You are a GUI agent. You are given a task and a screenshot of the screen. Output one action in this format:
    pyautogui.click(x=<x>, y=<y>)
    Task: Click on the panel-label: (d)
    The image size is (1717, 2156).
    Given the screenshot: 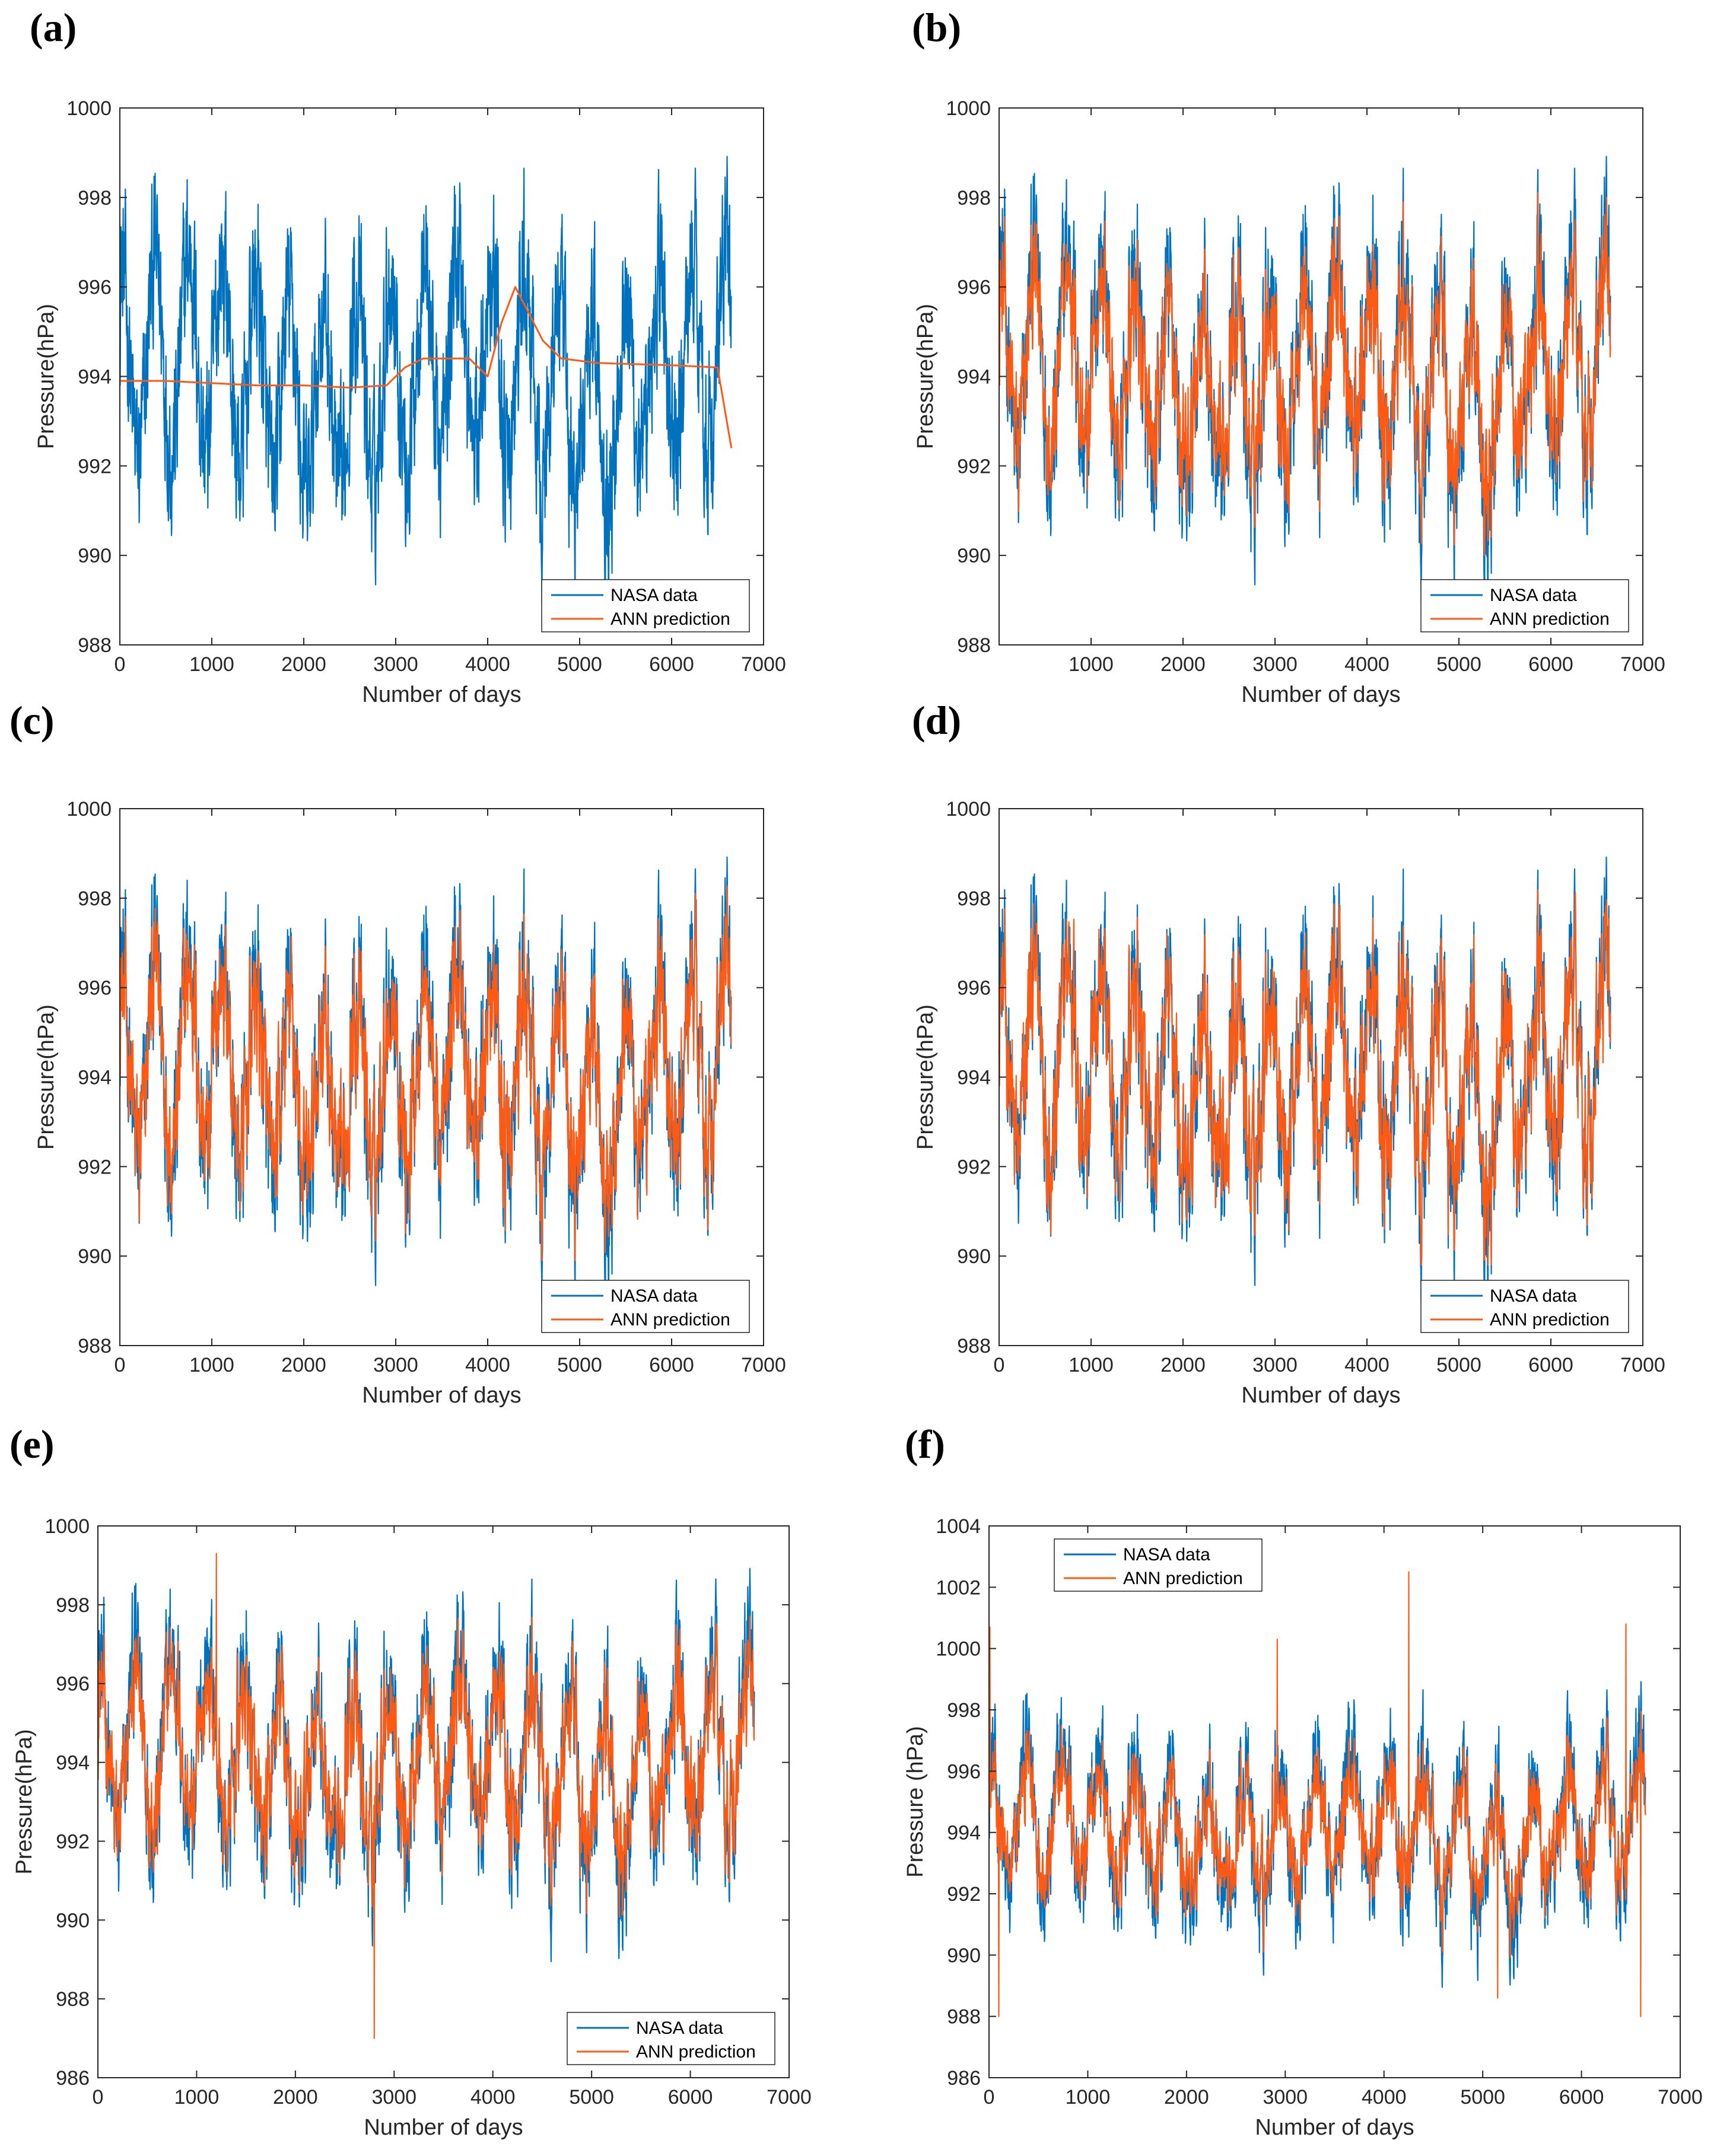 What is the action you would take?
    pyautogui.click(x=937, y=720)
    